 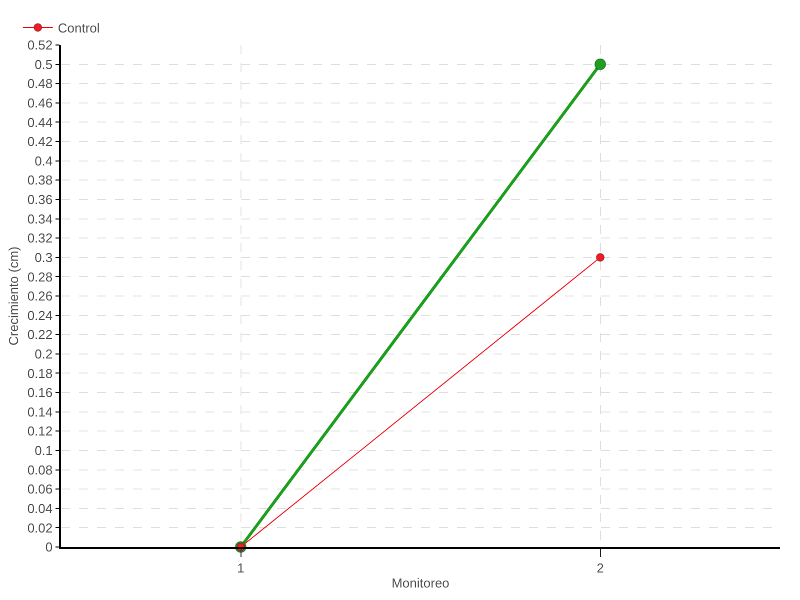 What do you see at coordinates (40, 489) in the screenshot?
I see `y-tick-label: 0.06` at bounding box center [40, 489].